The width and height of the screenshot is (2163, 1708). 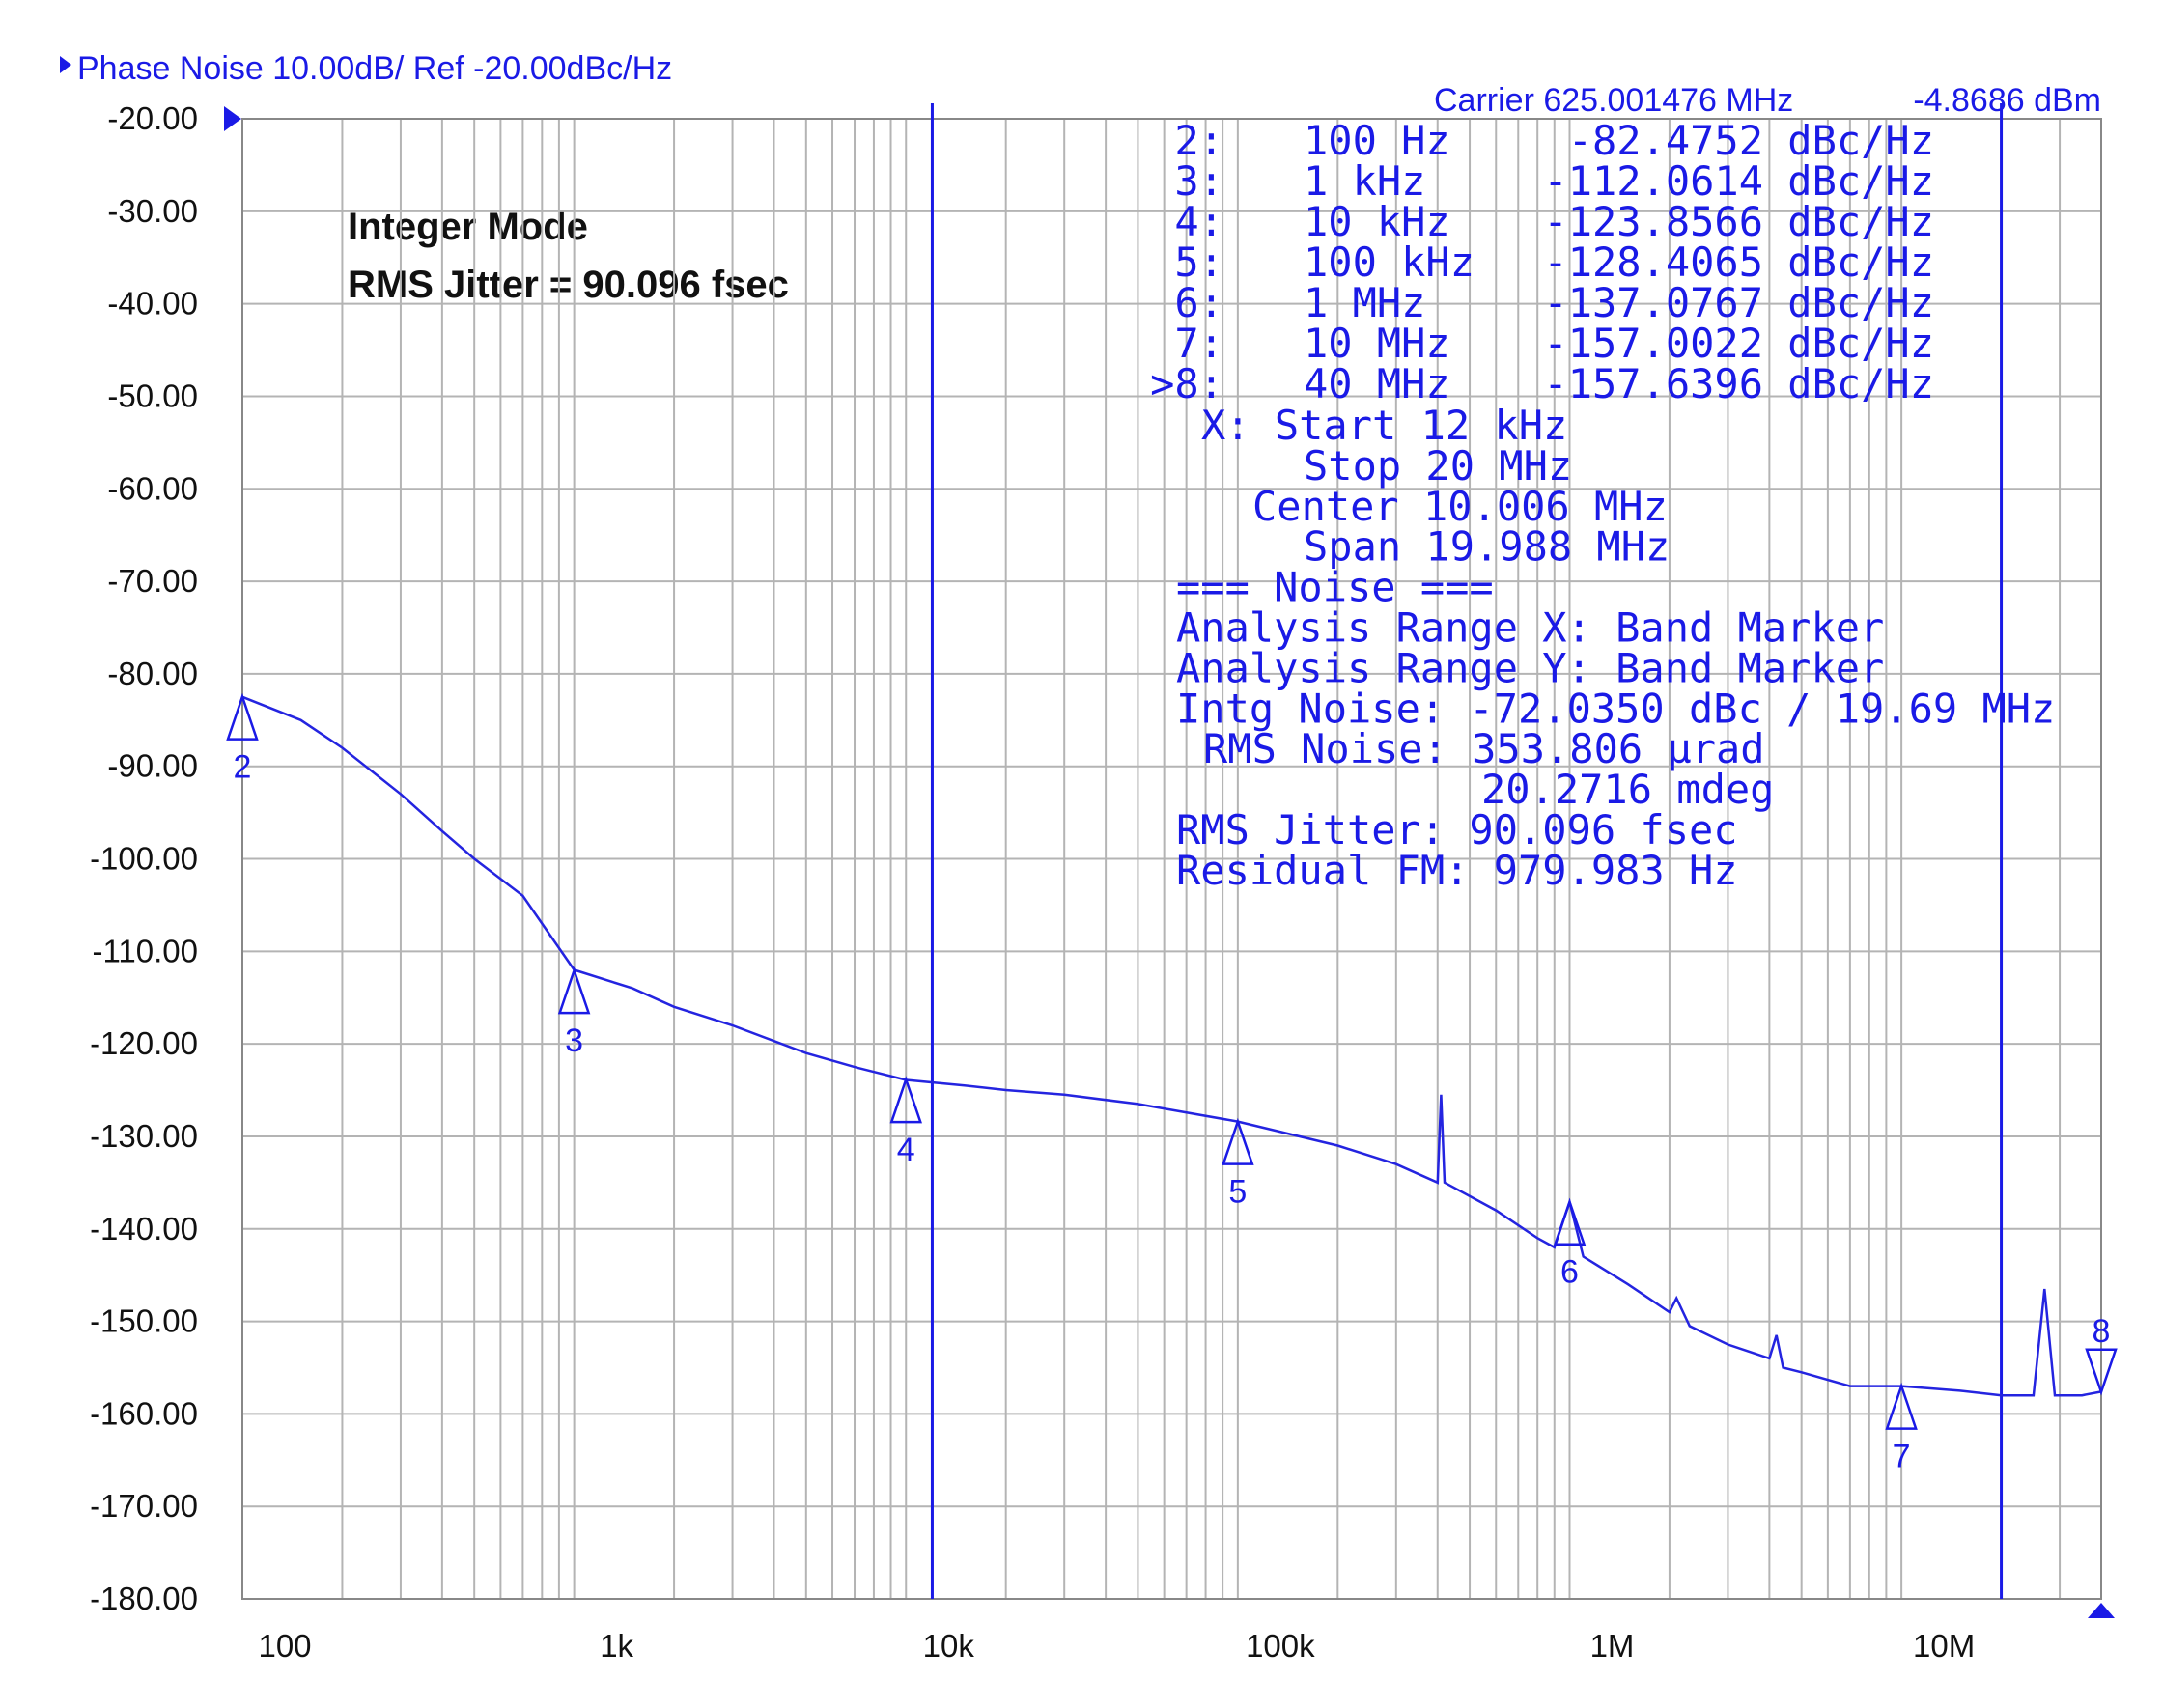 I want to click on y-tick-label: -120.00, so click(x=144, y=1043).